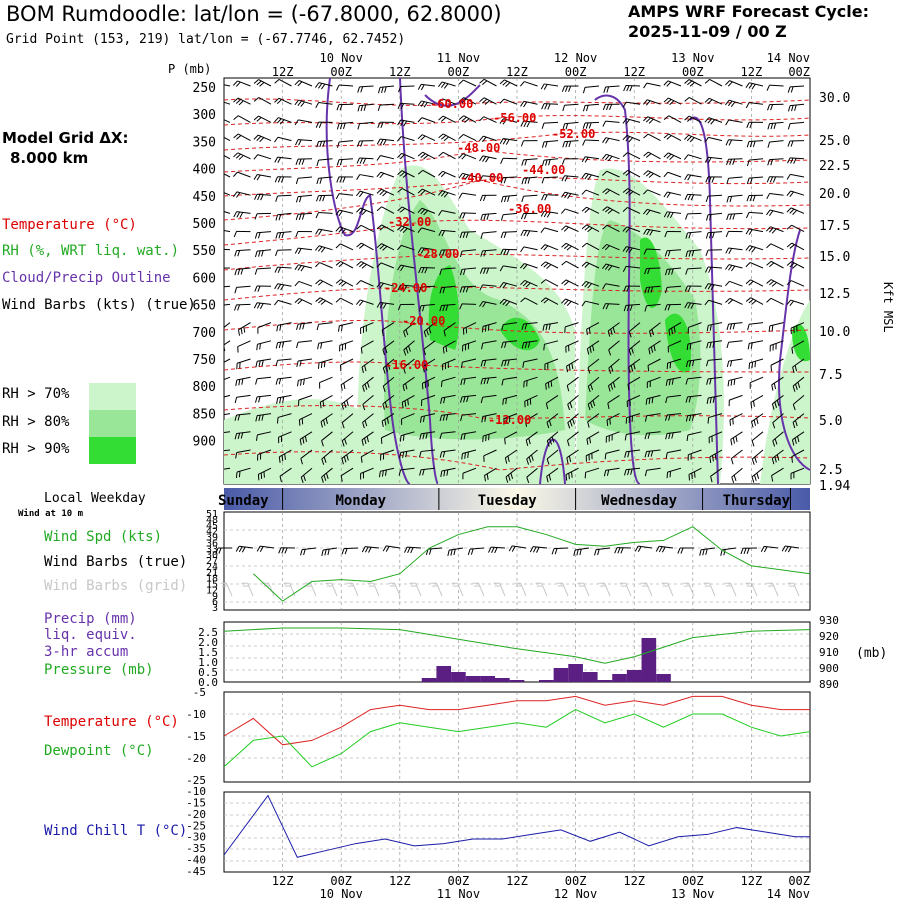  Describe the element at coordinates (204, 387) in the screenshot. I see `pressure-tick: 800` at that location.